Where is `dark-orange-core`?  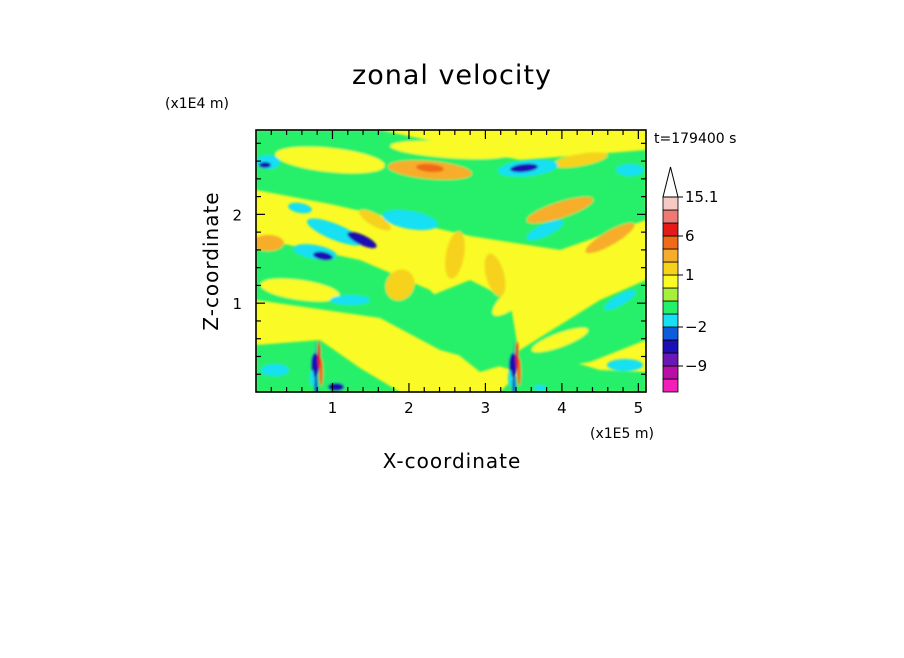 dark-orange-core is located at coordinates (430, 168).